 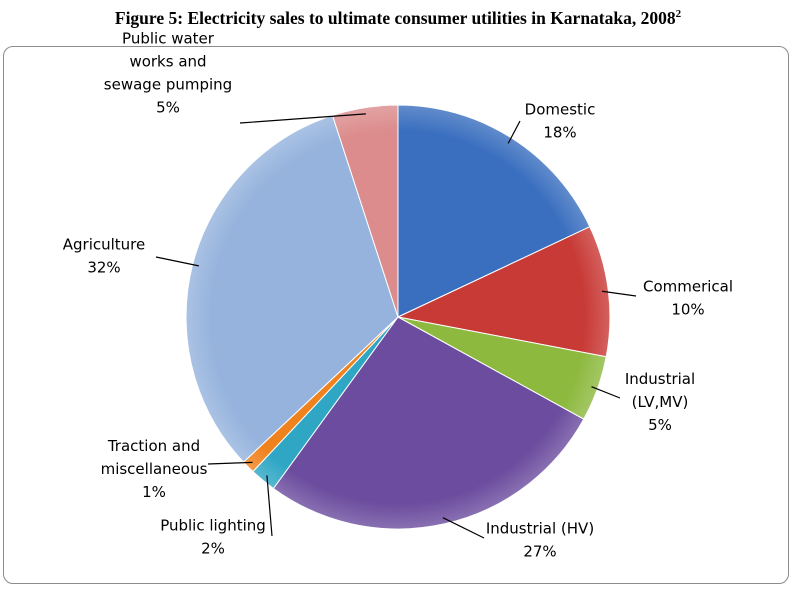 What do you see at coordinates (687, 310) in the screenshot?
I see `data-label-line: 10%` at bounding box center [687, 310].